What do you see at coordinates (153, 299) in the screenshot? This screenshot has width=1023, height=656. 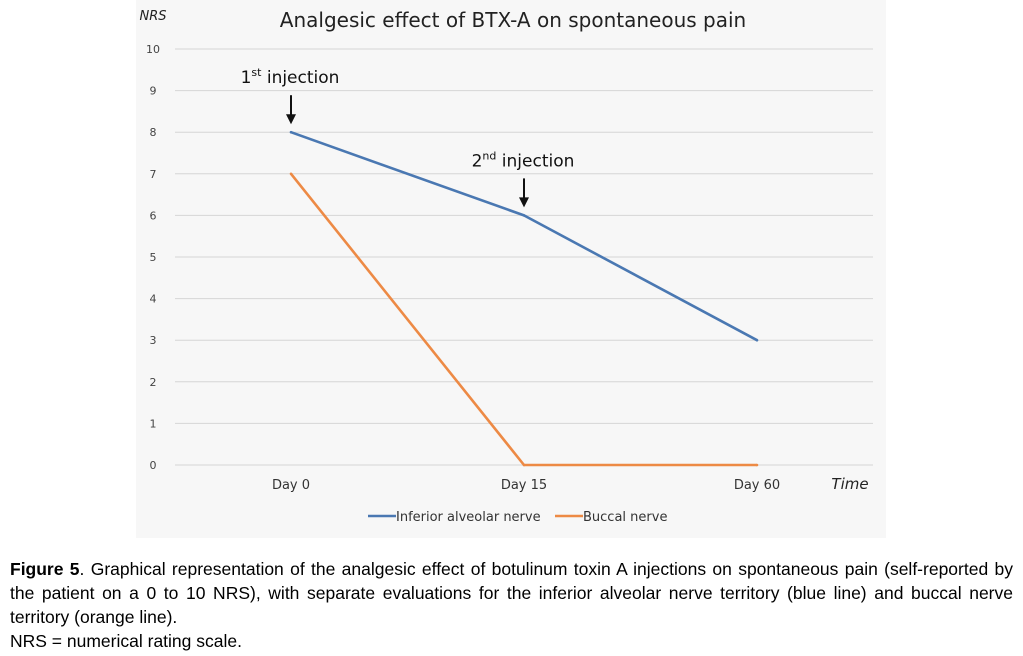 I see `y-tick-label: 4` at bounding box center [153, 299].